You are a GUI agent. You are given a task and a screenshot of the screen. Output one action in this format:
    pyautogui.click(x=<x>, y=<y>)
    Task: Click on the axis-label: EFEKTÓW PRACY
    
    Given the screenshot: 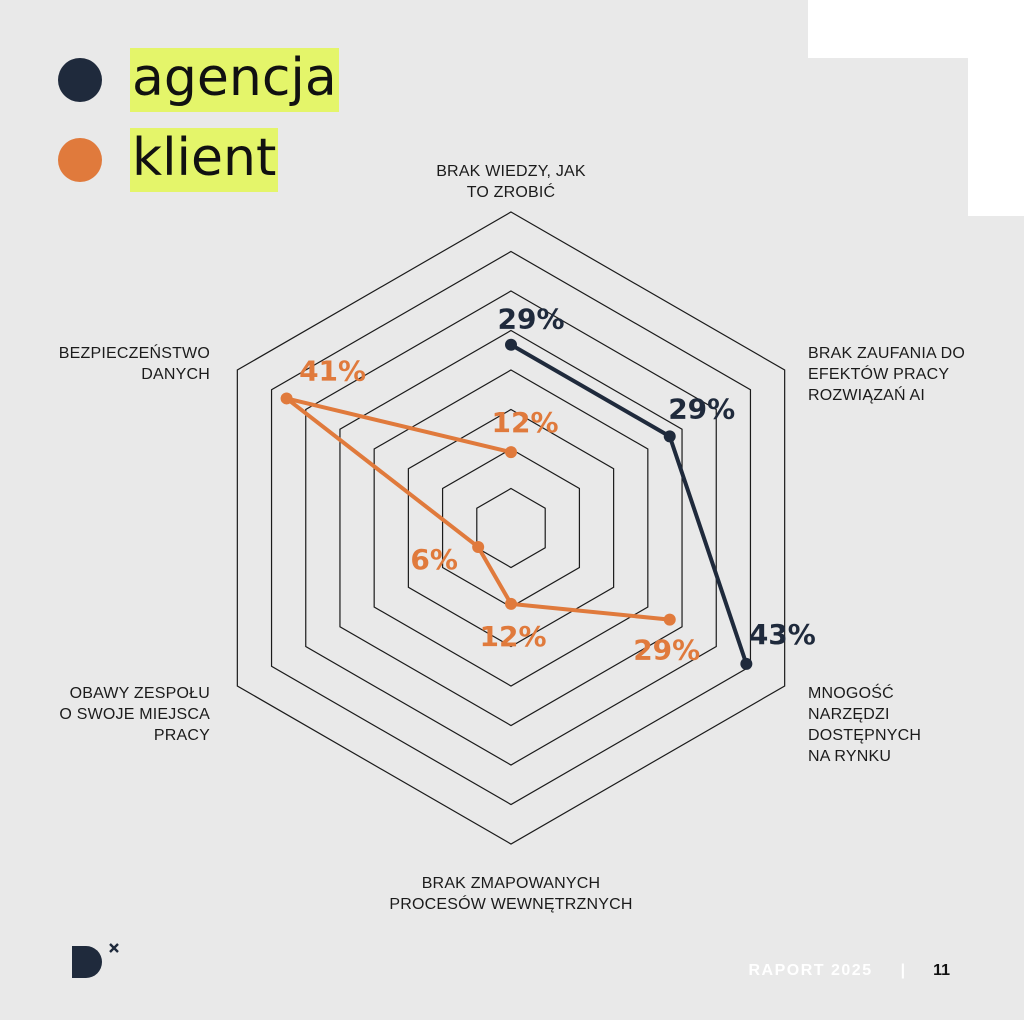 What is the action you would take?
    pyautogui.click(x=878, y=373)
    